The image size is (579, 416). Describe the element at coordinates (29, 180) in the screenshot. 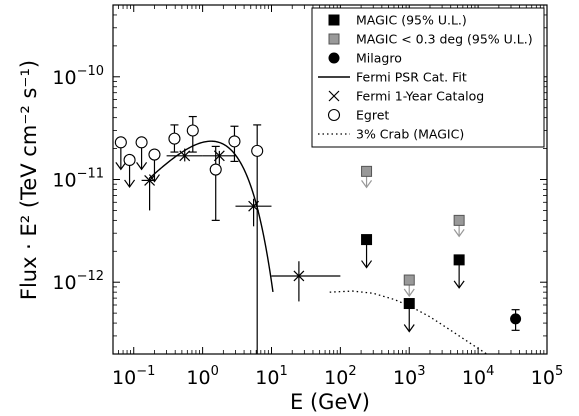

I see `y-axis-title: Flux · E² (TeV cm⁻² s⁻¹)` at that location.